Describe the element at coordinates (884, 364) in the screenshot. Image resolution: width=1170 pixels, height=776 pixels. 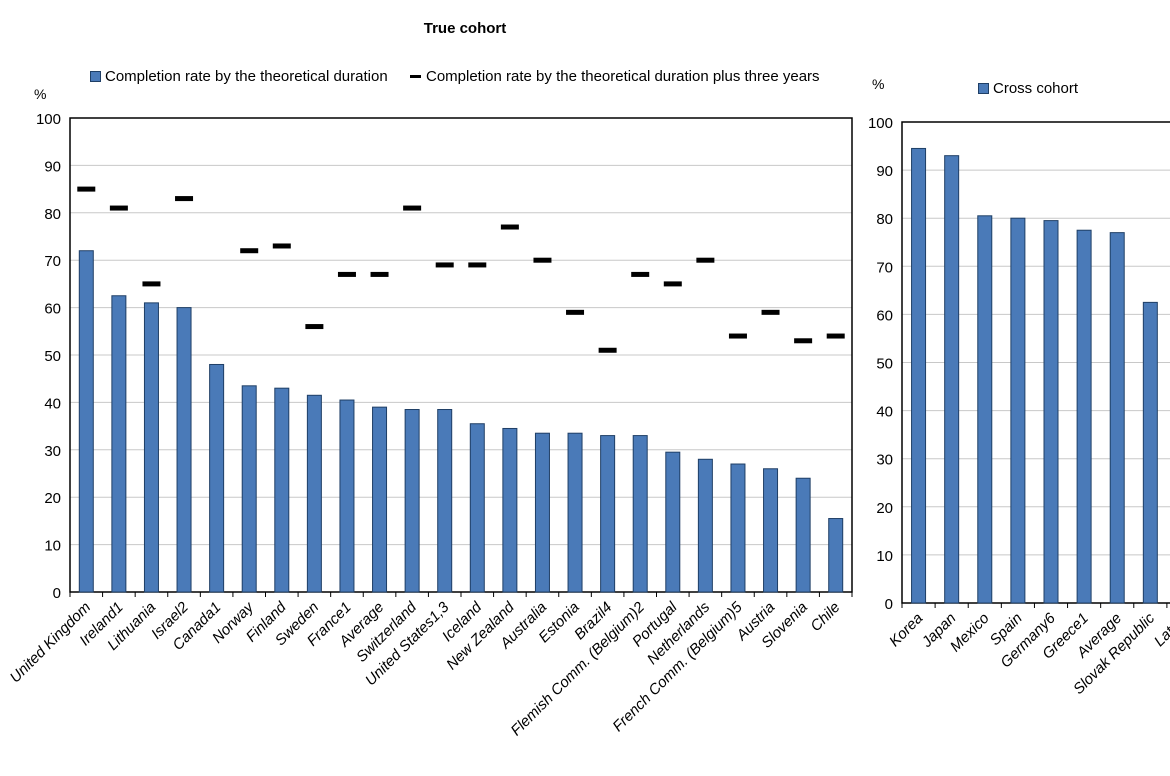
I see `cross-cohort-y-tick-label: 50` at that location.